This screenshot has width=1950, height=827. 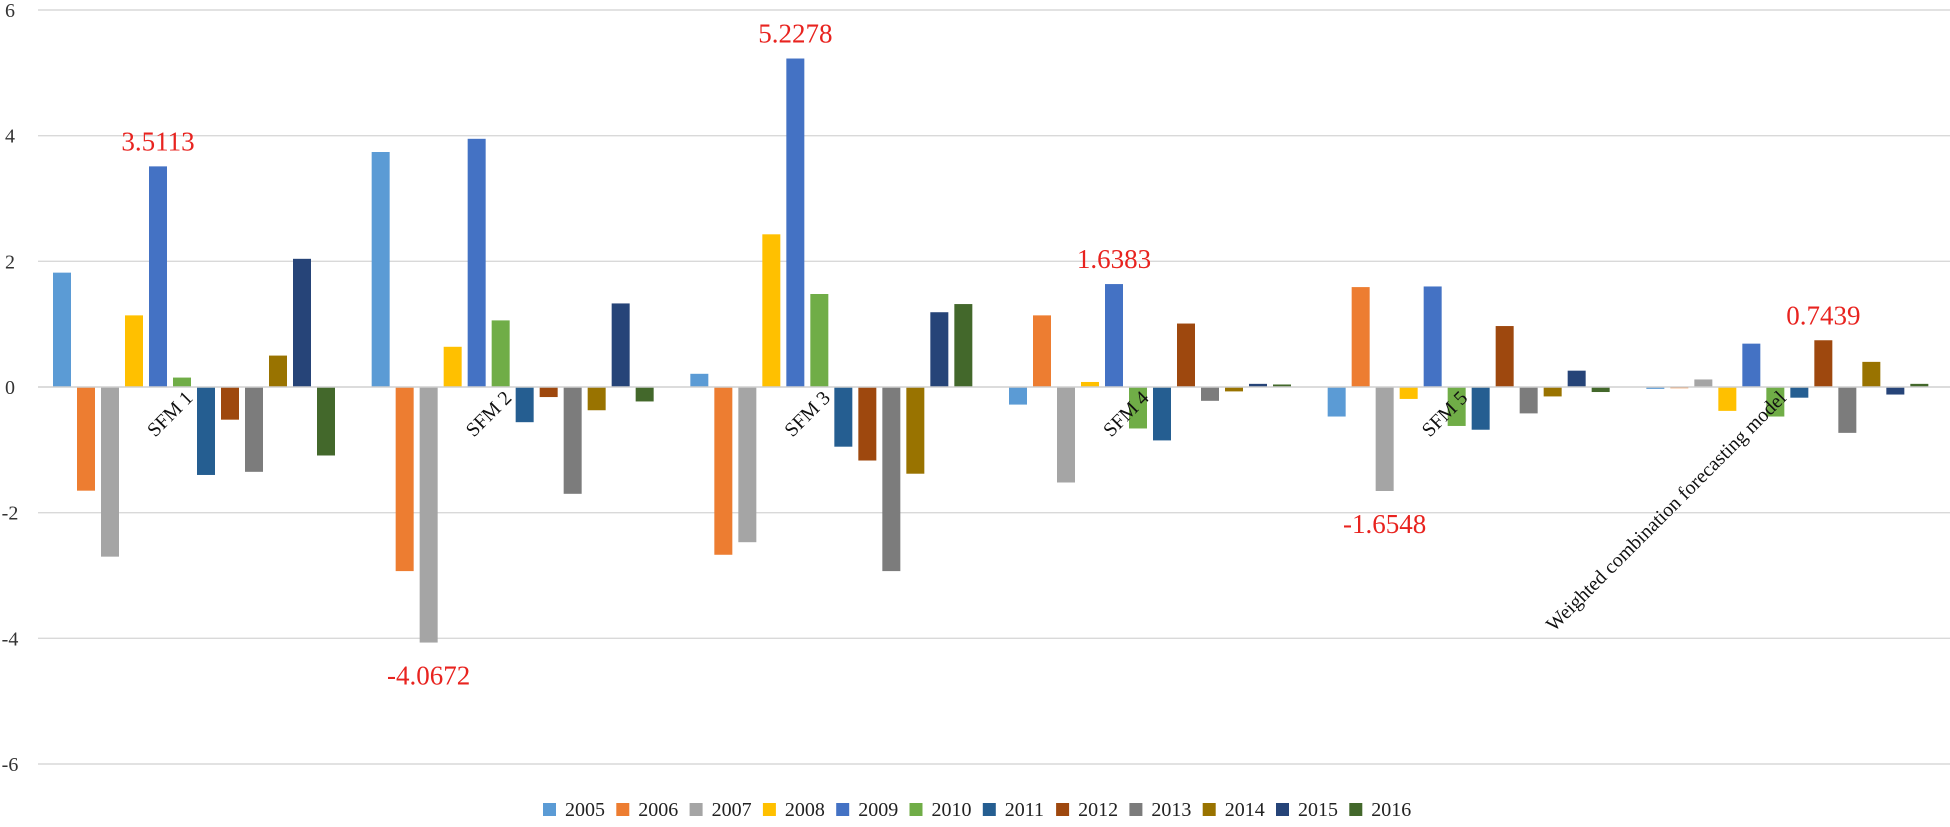 I want to click on legend-swatch-2012, so click(x=1063, y=809).